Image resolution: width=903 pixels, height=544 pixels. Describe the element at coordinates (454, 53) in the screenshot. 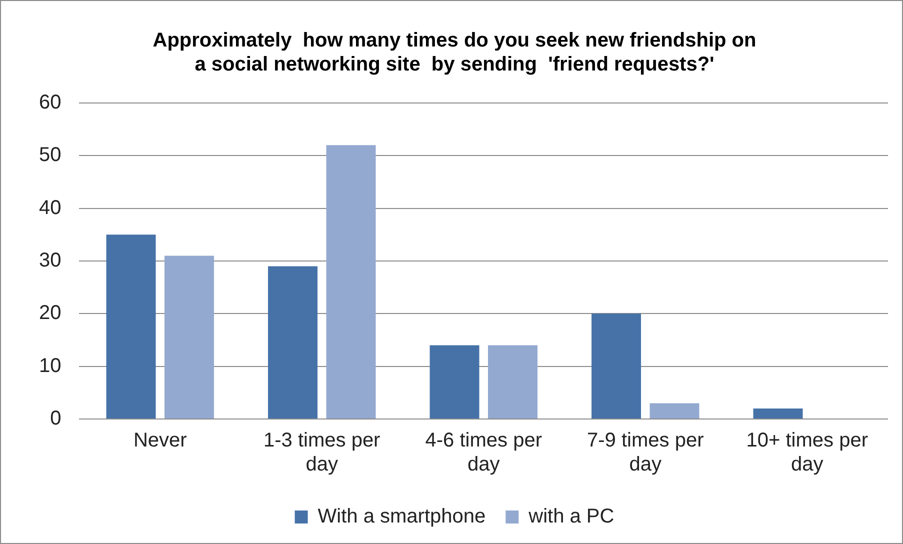

I see `chart-title: Approximately how many times do you seek new friendship on a social networking site by sending 'friend requests?'` at that location.